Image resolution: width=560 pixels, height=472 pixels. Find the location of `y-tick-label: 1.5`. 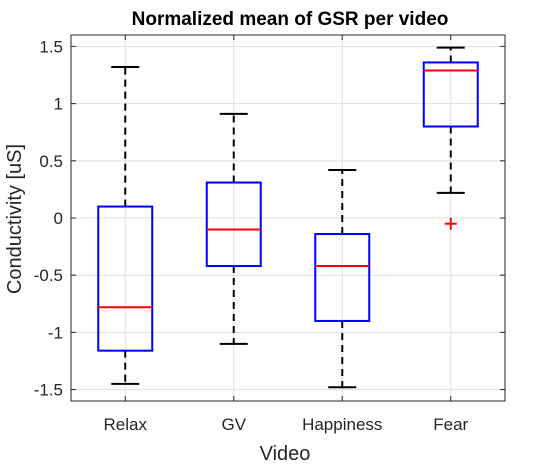

y-tick-label: 1.5 is located at coordinates (51, 46).